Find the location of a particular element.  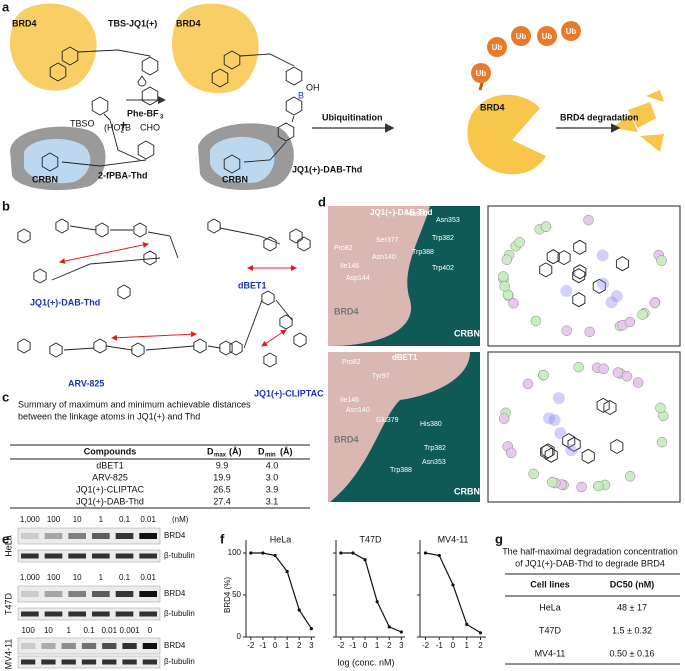

atom-label: (HO) is located at coordinates (114, 127).